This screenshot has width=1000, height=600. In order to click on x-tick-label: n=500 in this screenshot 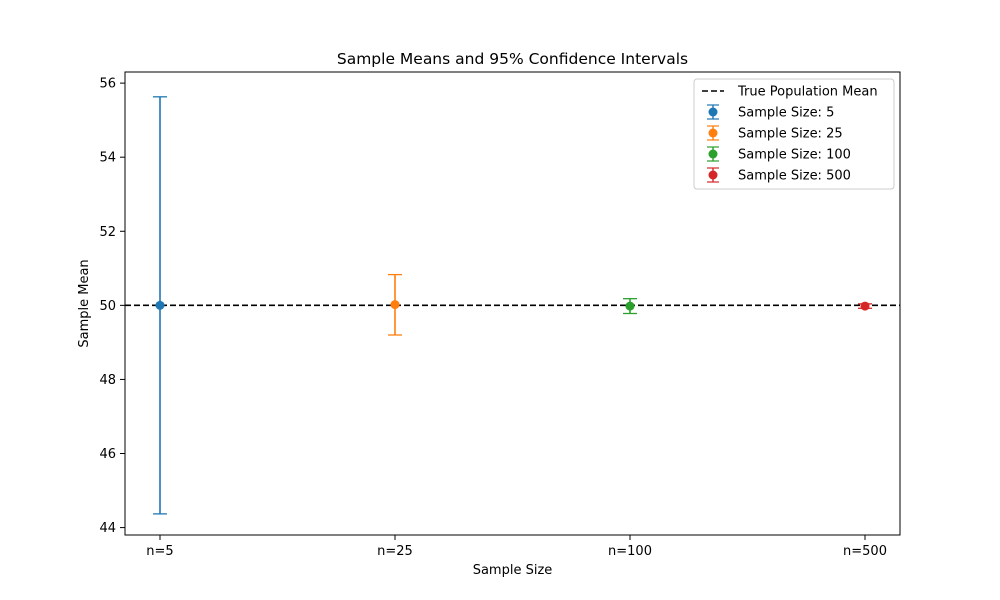, I will do `click(865, 551)`.